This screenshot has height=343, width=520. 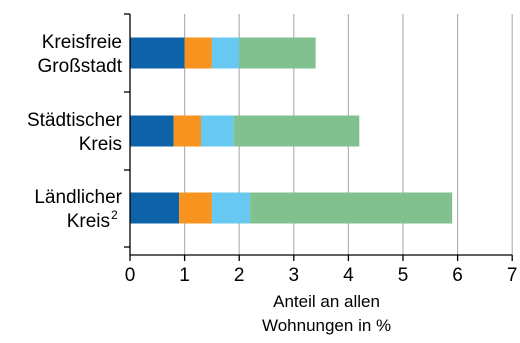 I want to click on x-tick-label-6: 6, so click(x=457, y=275).